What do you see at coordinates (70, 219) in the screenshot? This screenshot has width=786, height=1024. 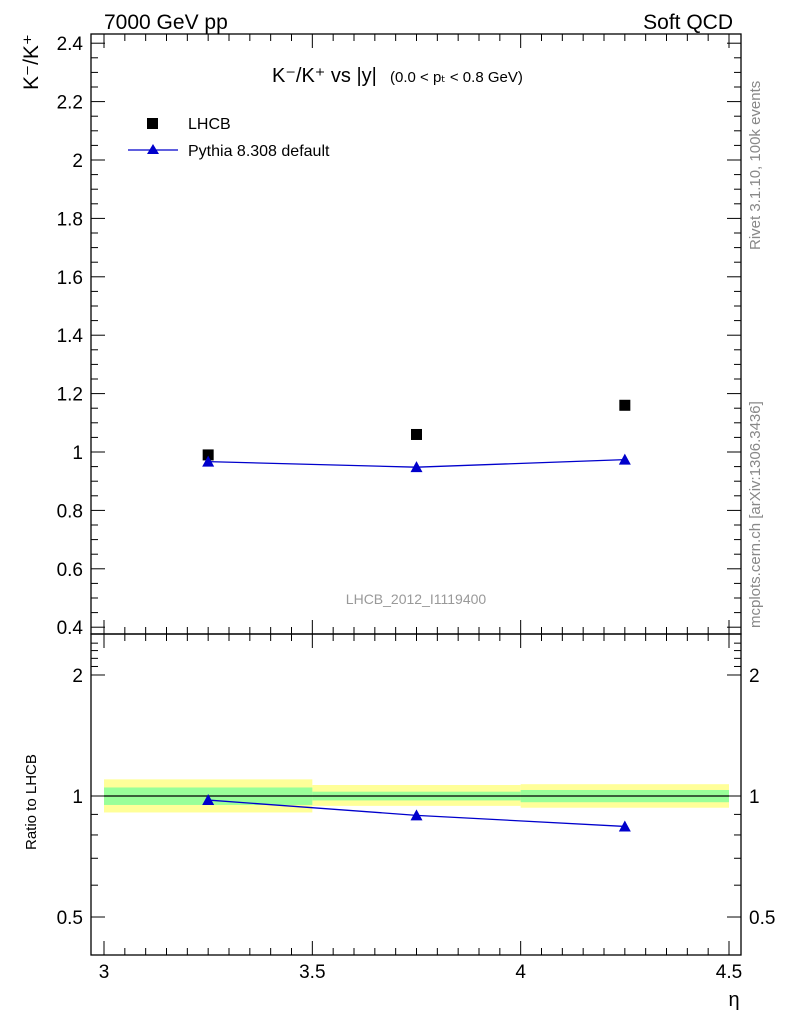 I see `y-tick-label: 1.8` at bounding box center [70, 219].